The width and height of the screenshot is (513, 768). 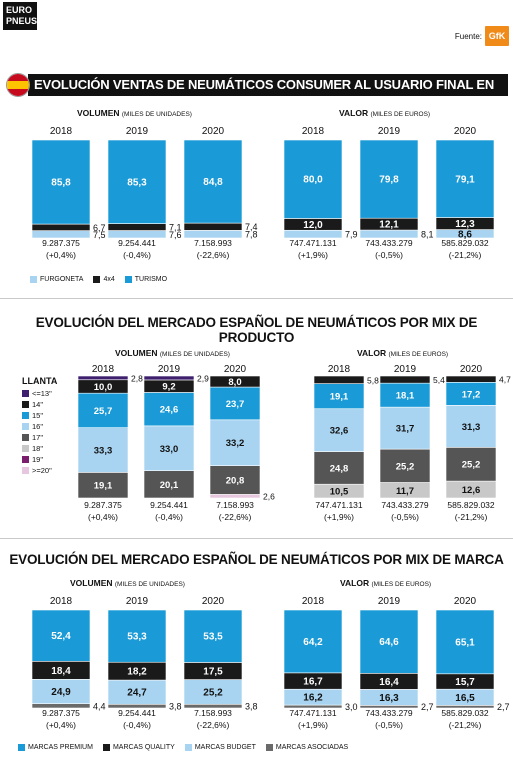 I want to click on data-label: 8,1, so click(x=427, y=235).